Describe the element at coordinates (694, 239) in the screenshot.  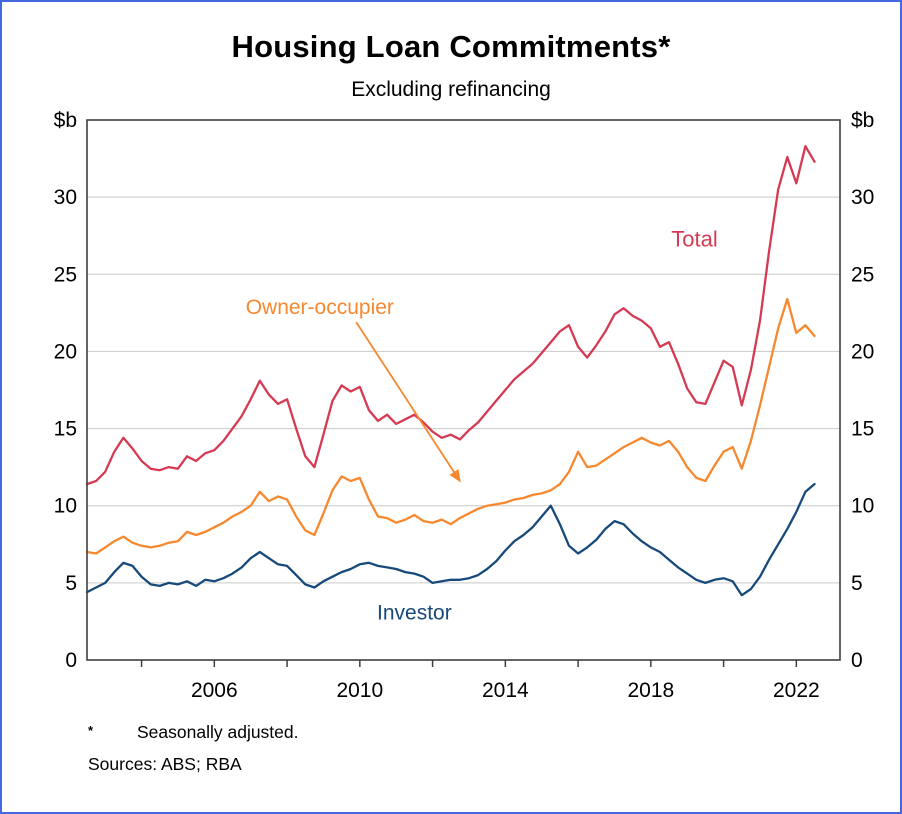
I see `annotation-total: Total` at that location.